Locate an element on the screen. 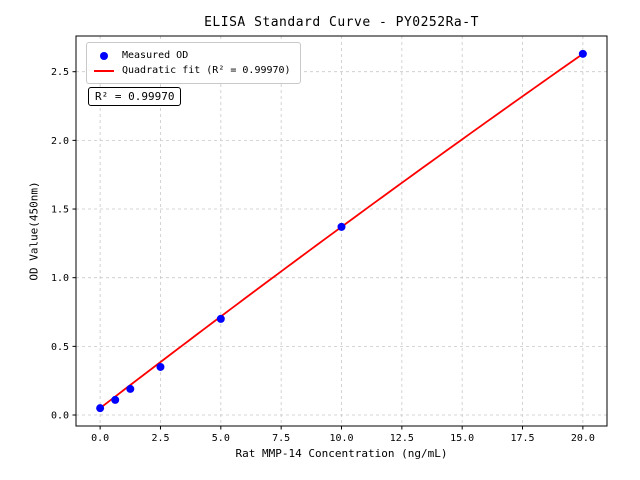  x-tick-label: 5.0 is located at coordinates (221, 438).